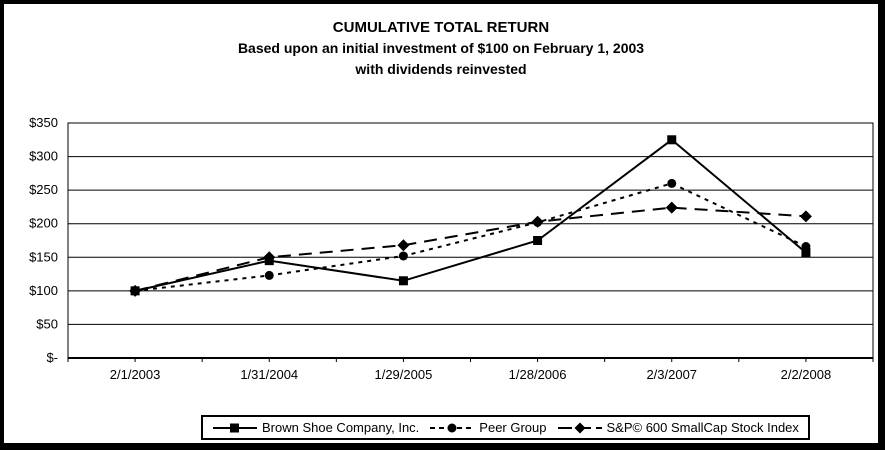 The height and width of the screenshot is (450, 885). I want to click on y-axis-tick-label: $250, so click(43, 189).